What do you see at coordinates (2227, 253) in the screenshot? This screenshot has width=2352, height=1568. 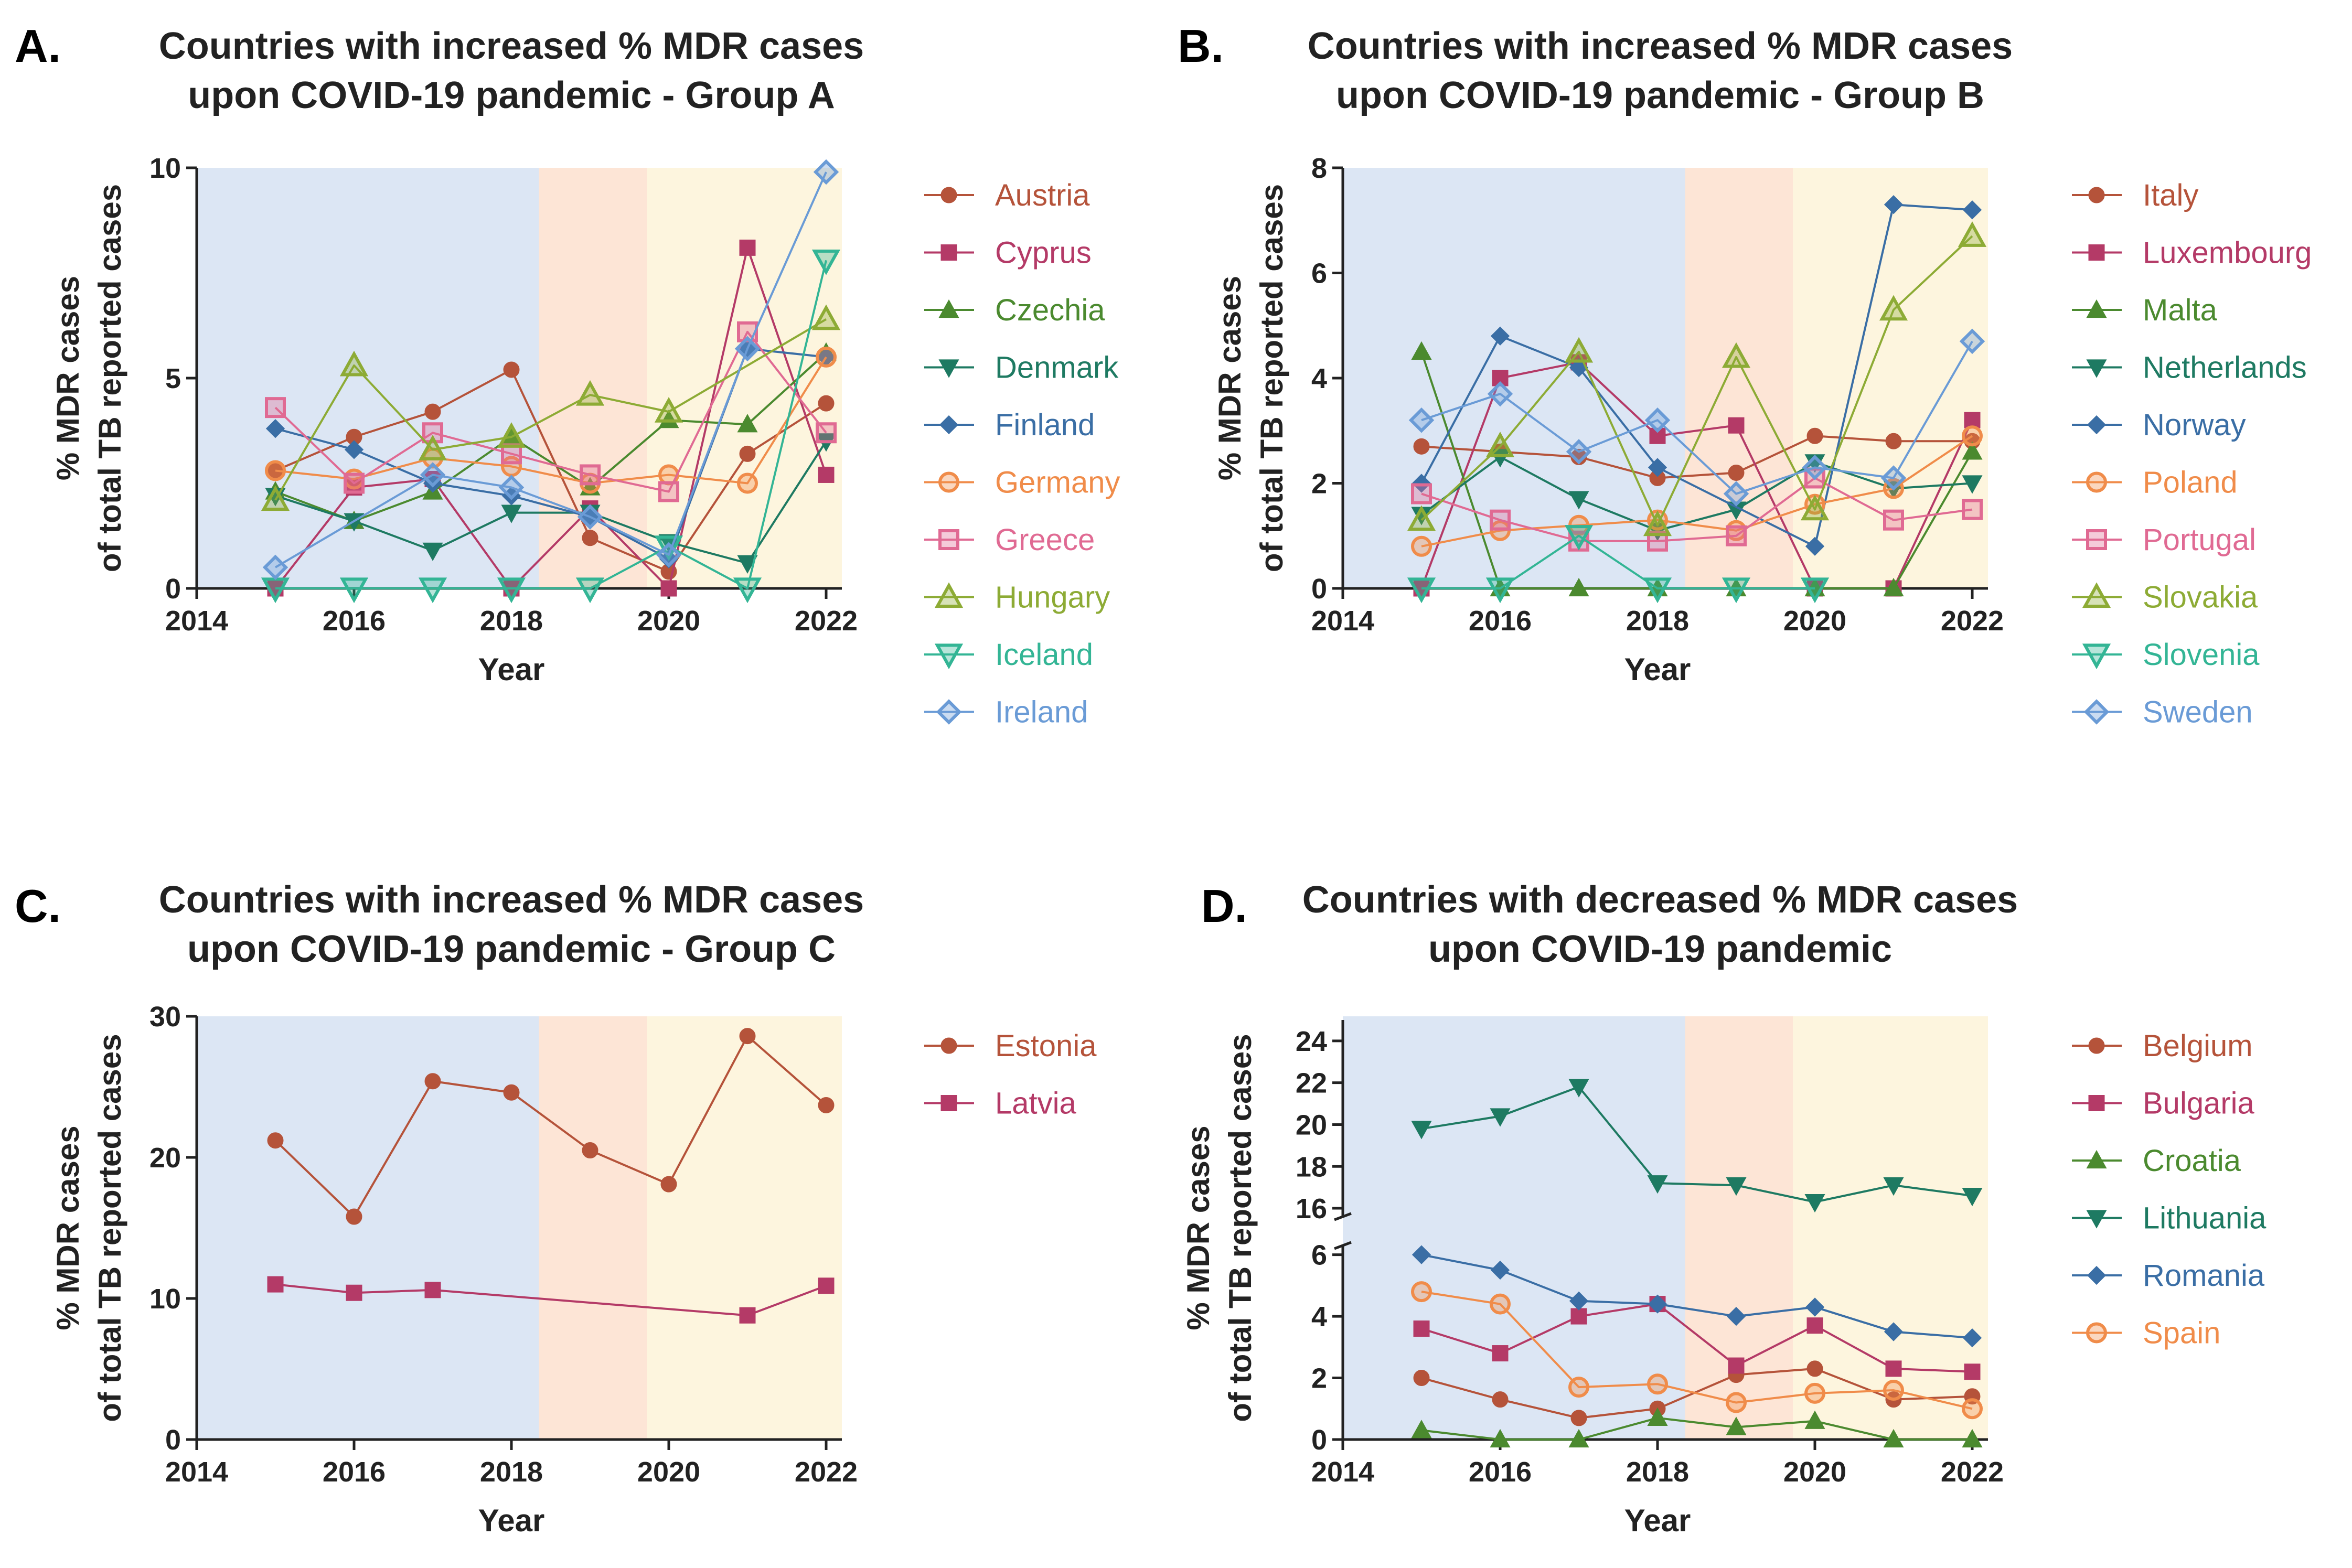 I see `legend-label: Luxembourg` at bounding box center [2227, 253].